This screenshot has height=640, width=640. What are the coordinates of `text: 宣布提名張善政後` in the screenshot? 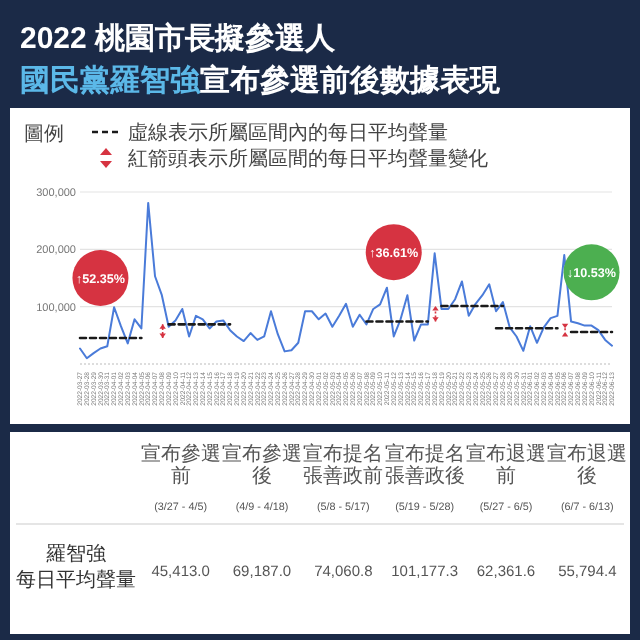 It's located at (424, 465).